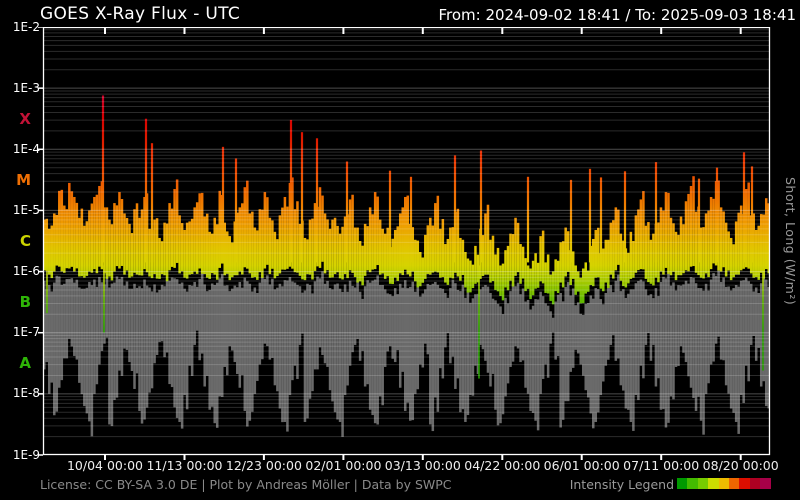 This screenshot has width=800, height=500. Describe the element at coordinates (25, 118) in the screenshot. I see `class-label-x: X` at that location.